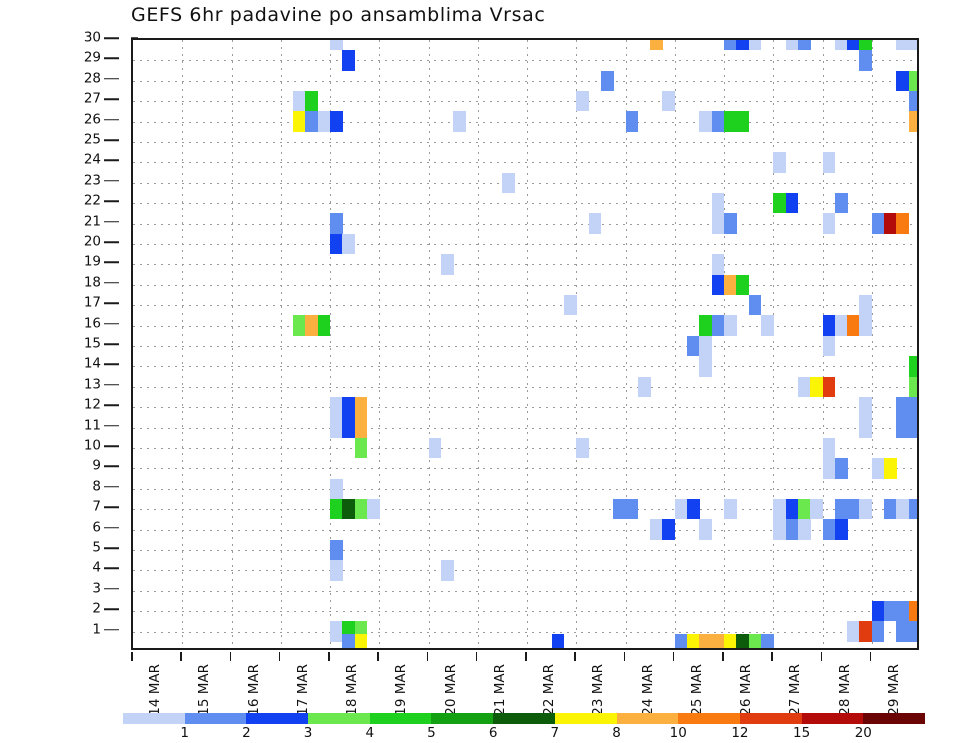 Image resolution: width=960 pixels, height=743 pixels. I want to click on y-axis-tick-label: 28, so click(92, 78).